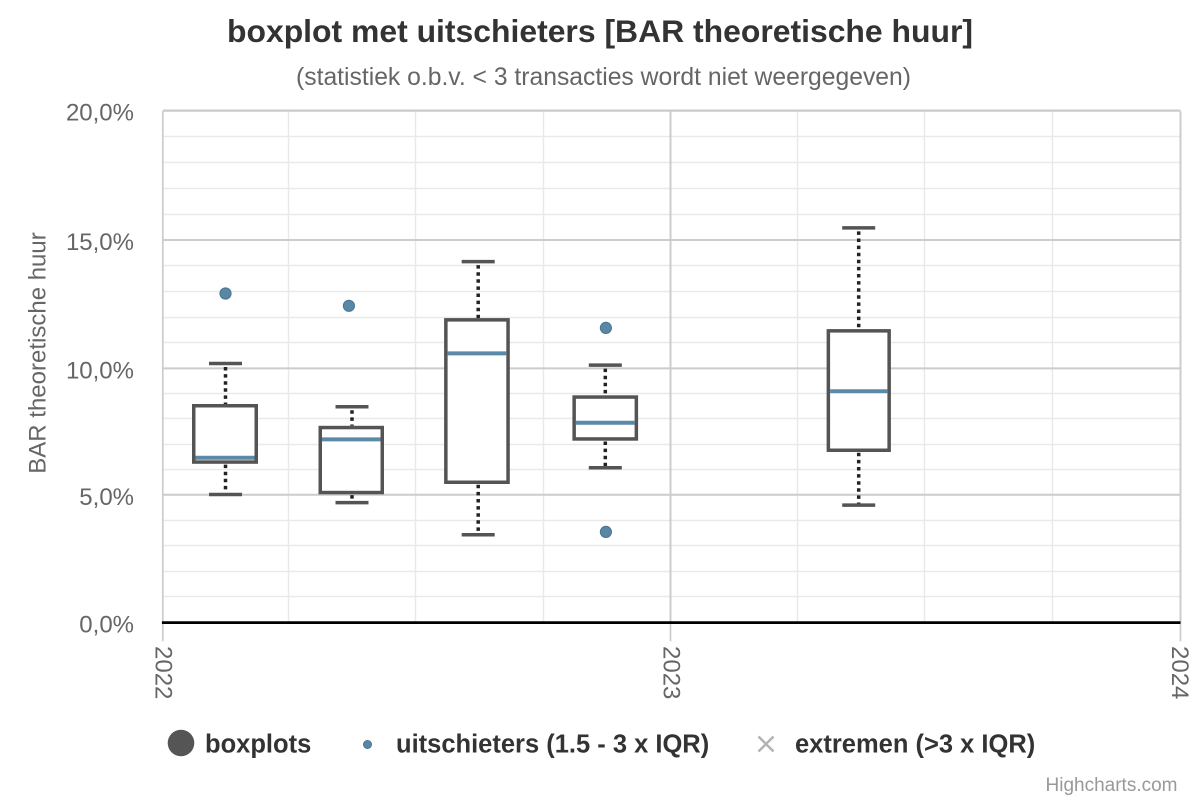 Image resolution: width=1200 pixels, height=800 pixels. Describe the element at coordinates (915, 745) in the screenshot. I see `svg-text: extremen (>3 x IQR)` at that location.